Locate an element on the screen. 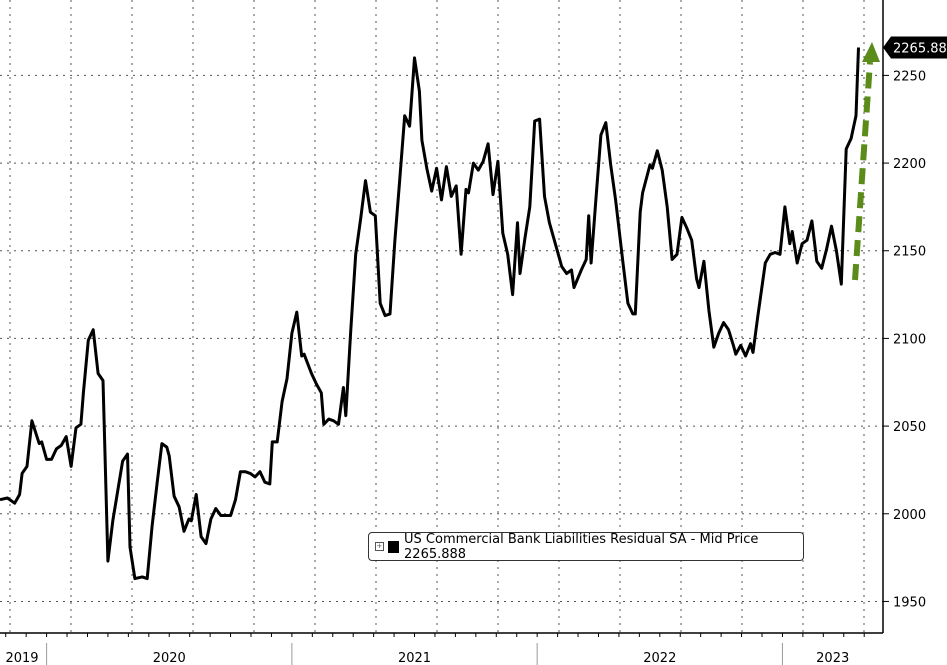 Image resolution: width=947 pixels, height=665 pixels. y-tick-label: 2150 is located at coordinates (909, 252).